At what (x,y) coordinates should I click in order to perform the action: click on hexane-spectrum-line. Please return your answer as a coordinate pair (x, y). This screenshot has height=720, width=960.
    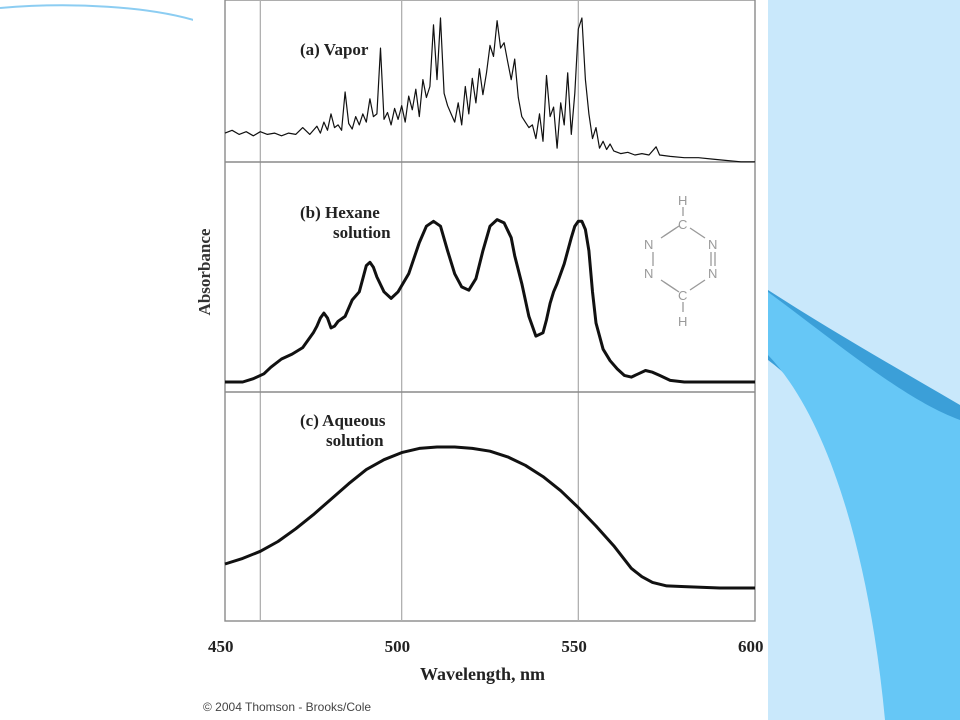
    Looking at the image, I should click on (490, 301).